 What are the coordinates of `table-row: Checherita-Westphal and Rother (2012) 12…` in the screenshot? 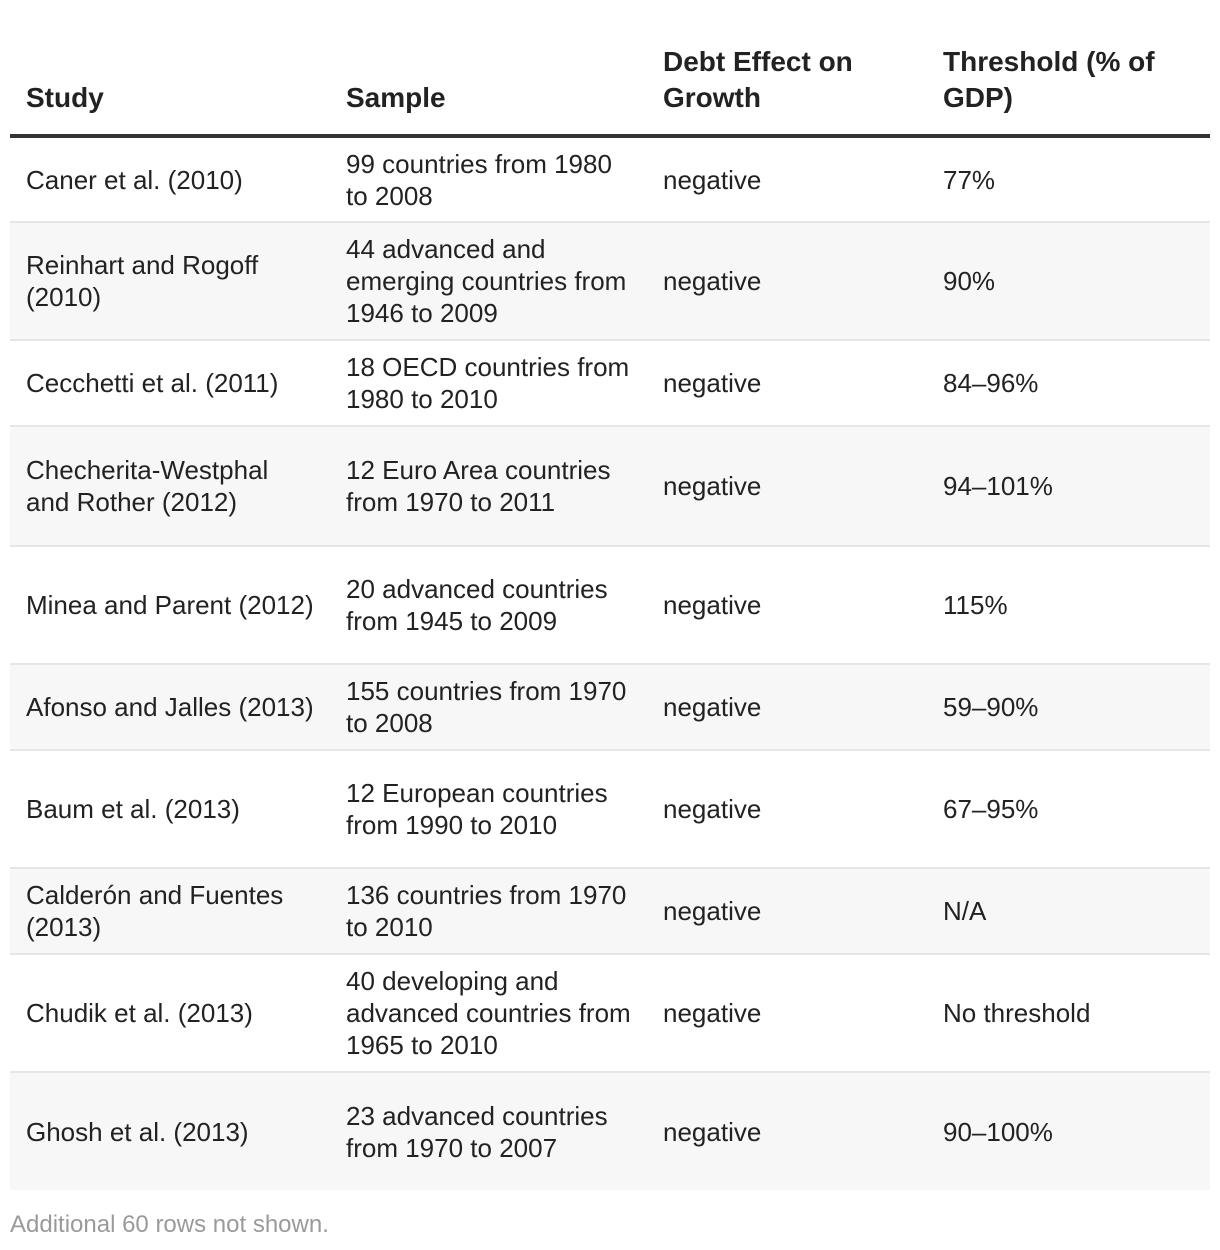 It's located at (610, 486).